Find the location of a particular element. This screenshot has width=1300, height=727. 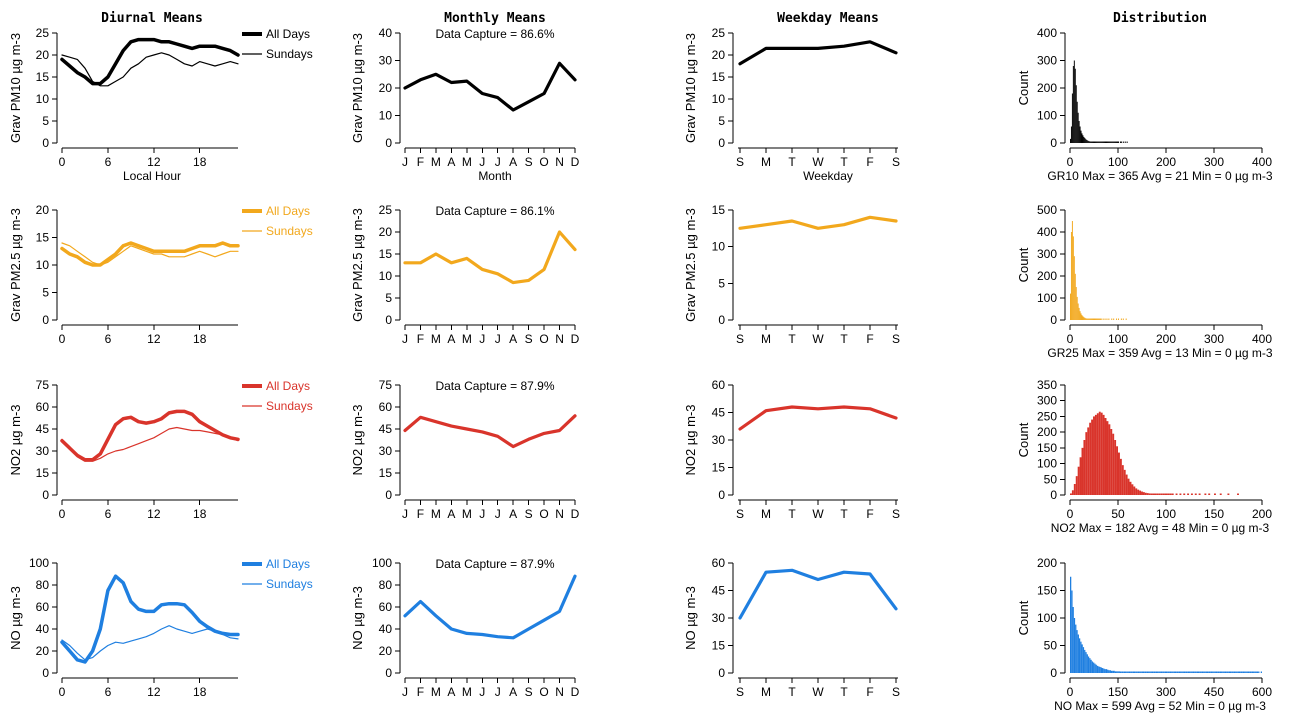

diurnal-series-all-days is located at coordinates (150, 619).